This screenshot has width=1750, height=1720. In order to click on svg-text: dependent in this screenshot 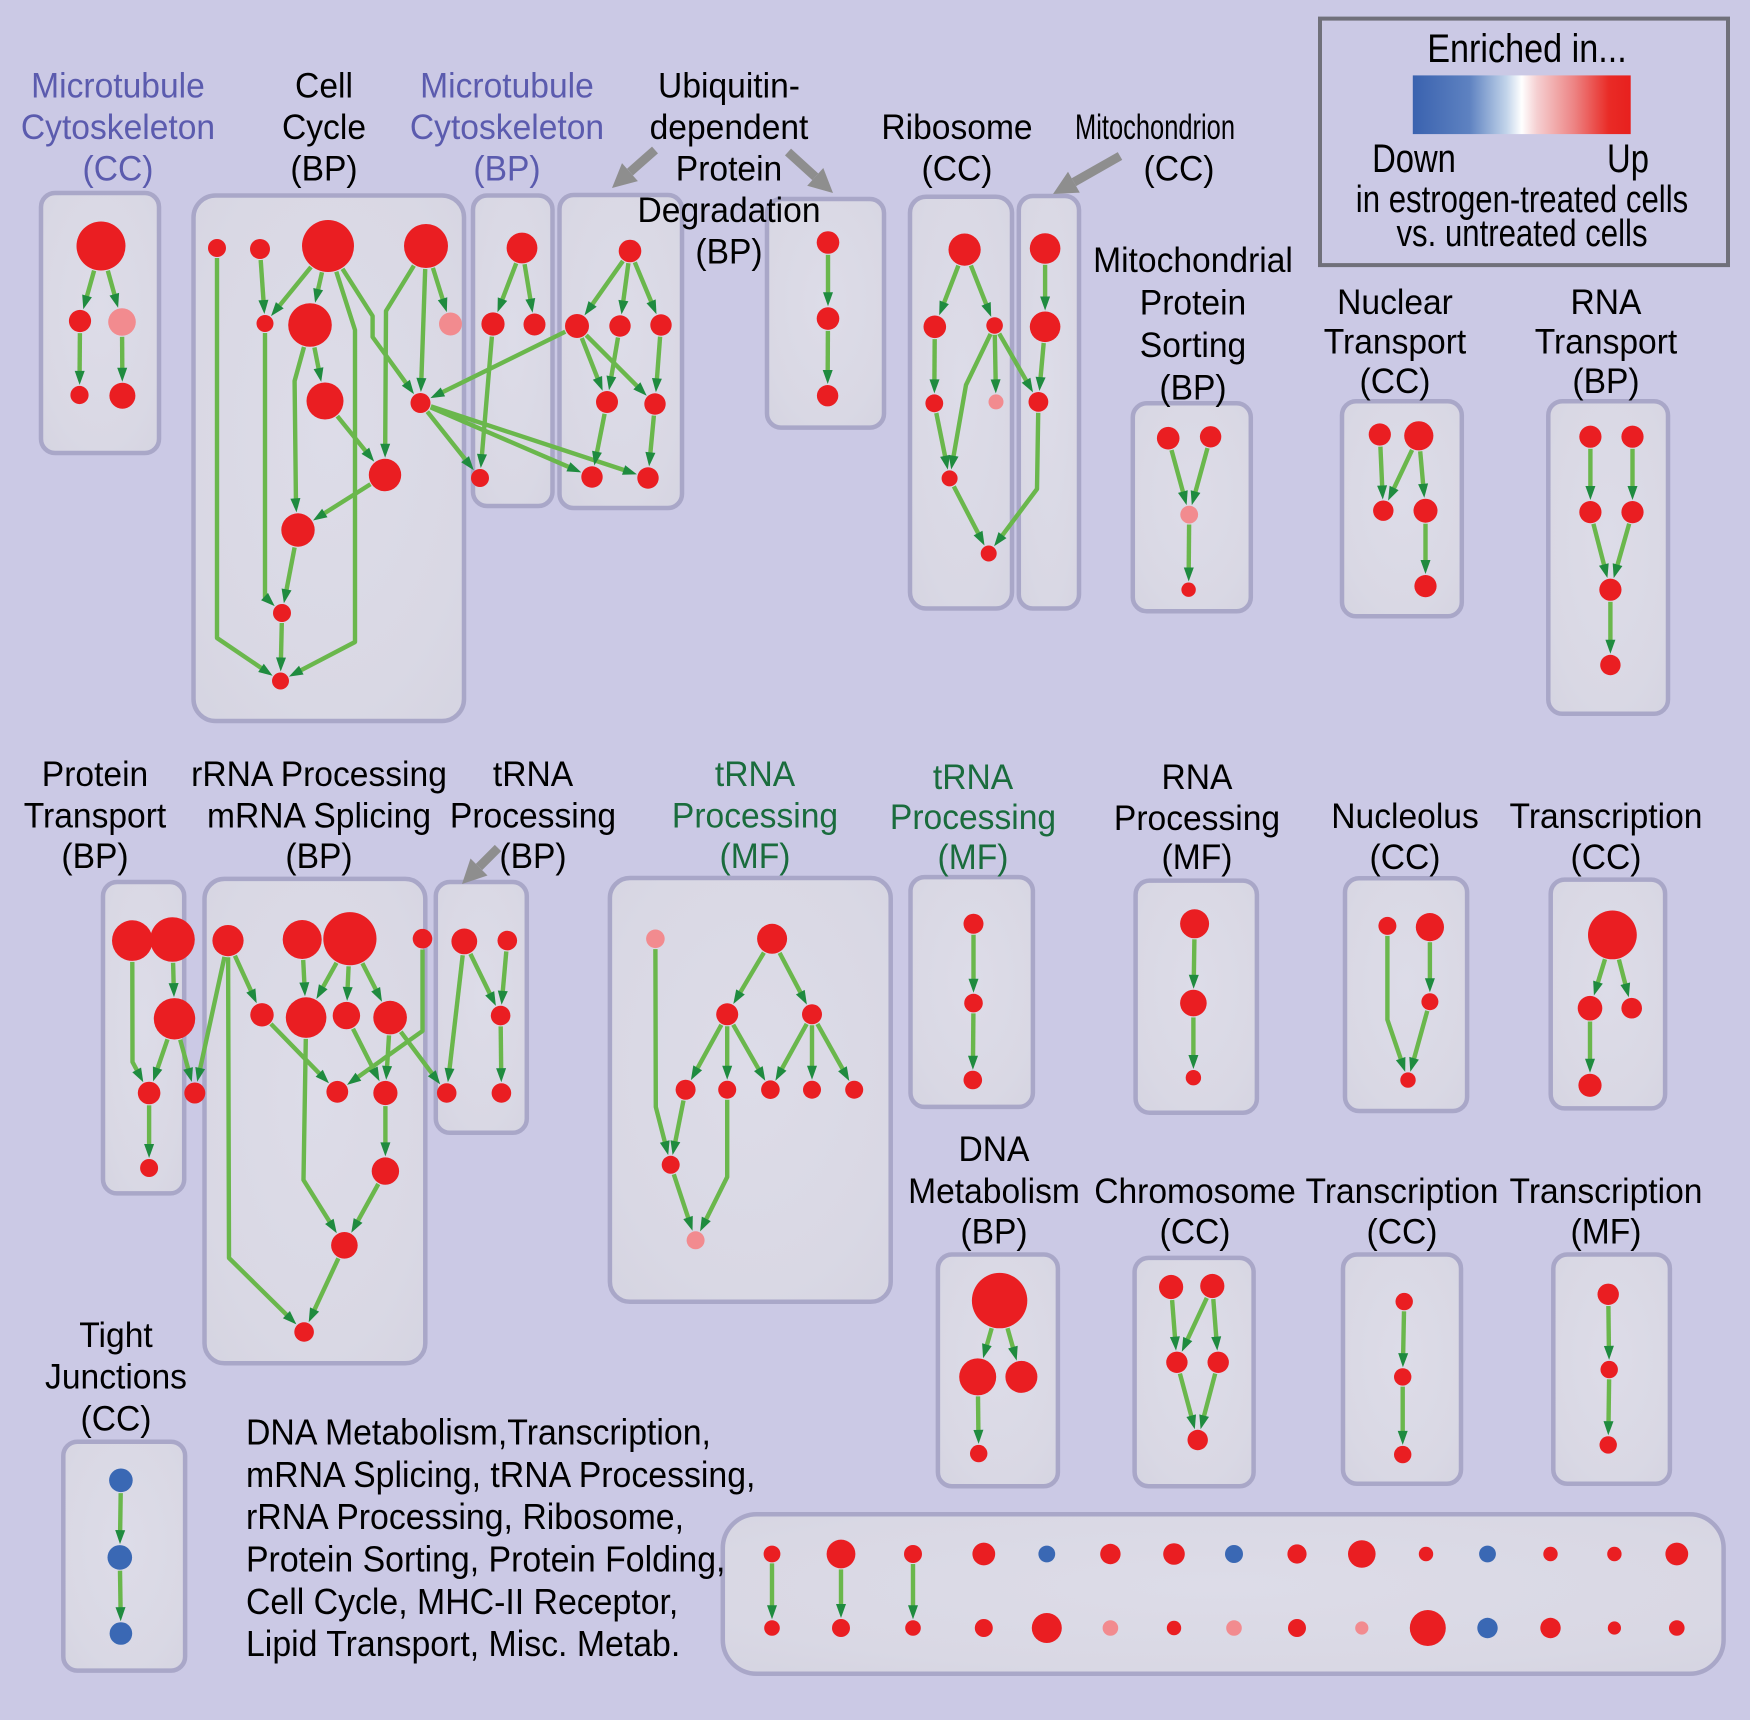, I will do `click(729, 127)`.